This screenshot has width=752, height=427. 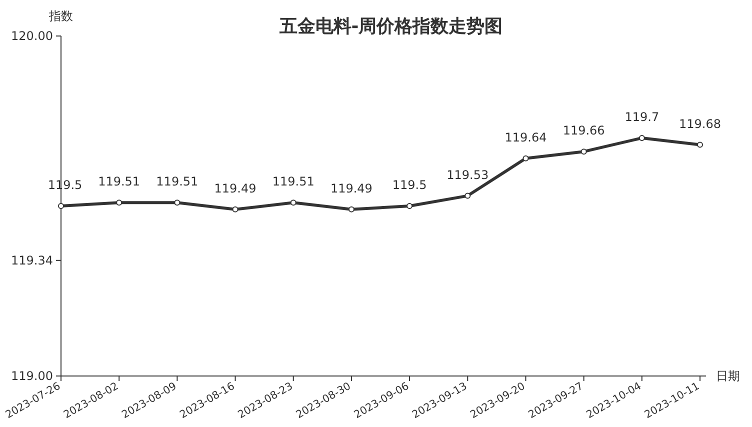 I want to click on data-label: 119.66, so click(x=583, y=131).